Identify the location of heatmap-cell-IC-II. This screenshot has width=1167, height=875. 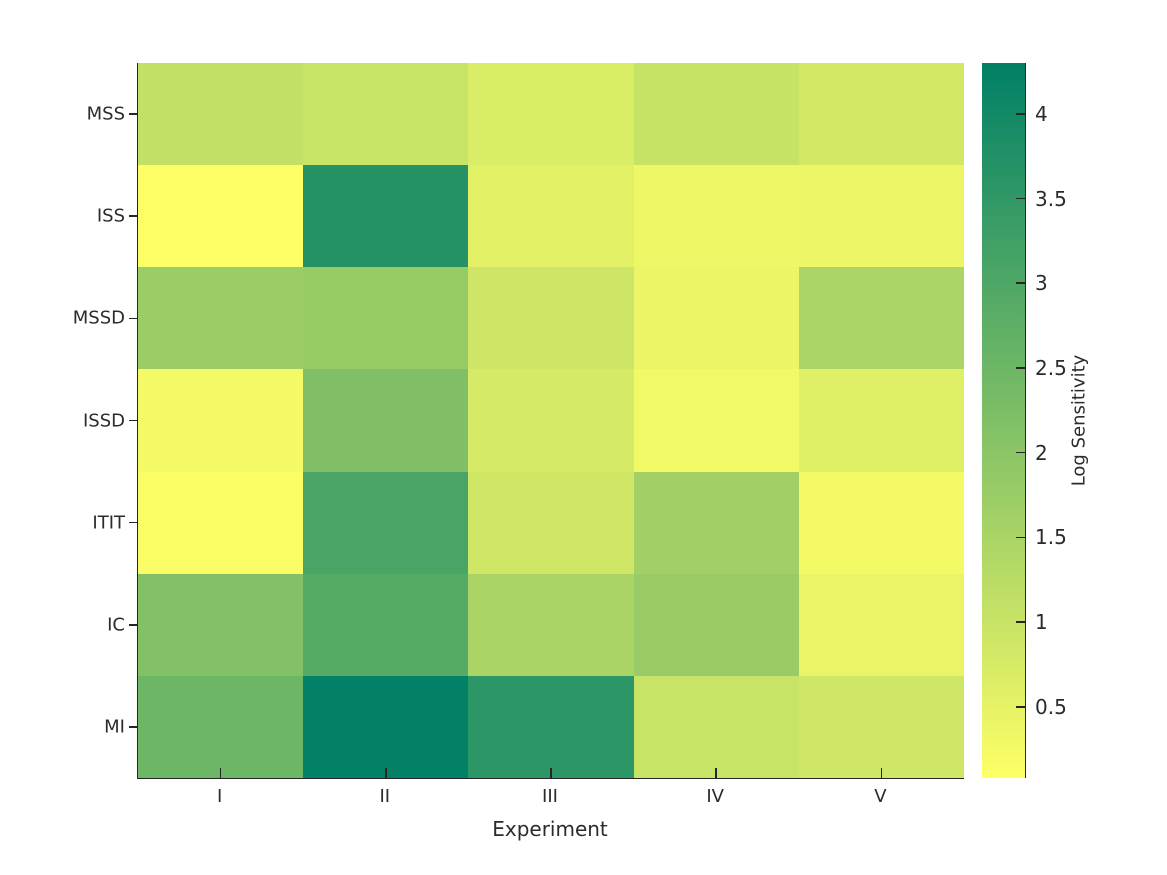
(386, 624).